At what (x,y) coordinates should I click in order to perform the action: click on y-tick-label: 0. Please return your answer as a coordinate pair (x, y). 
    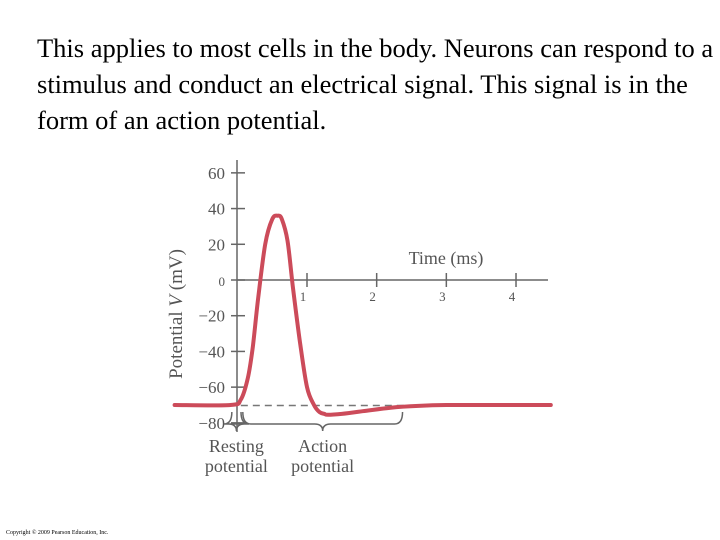
    Looking at the image, I should click on (222, 281).